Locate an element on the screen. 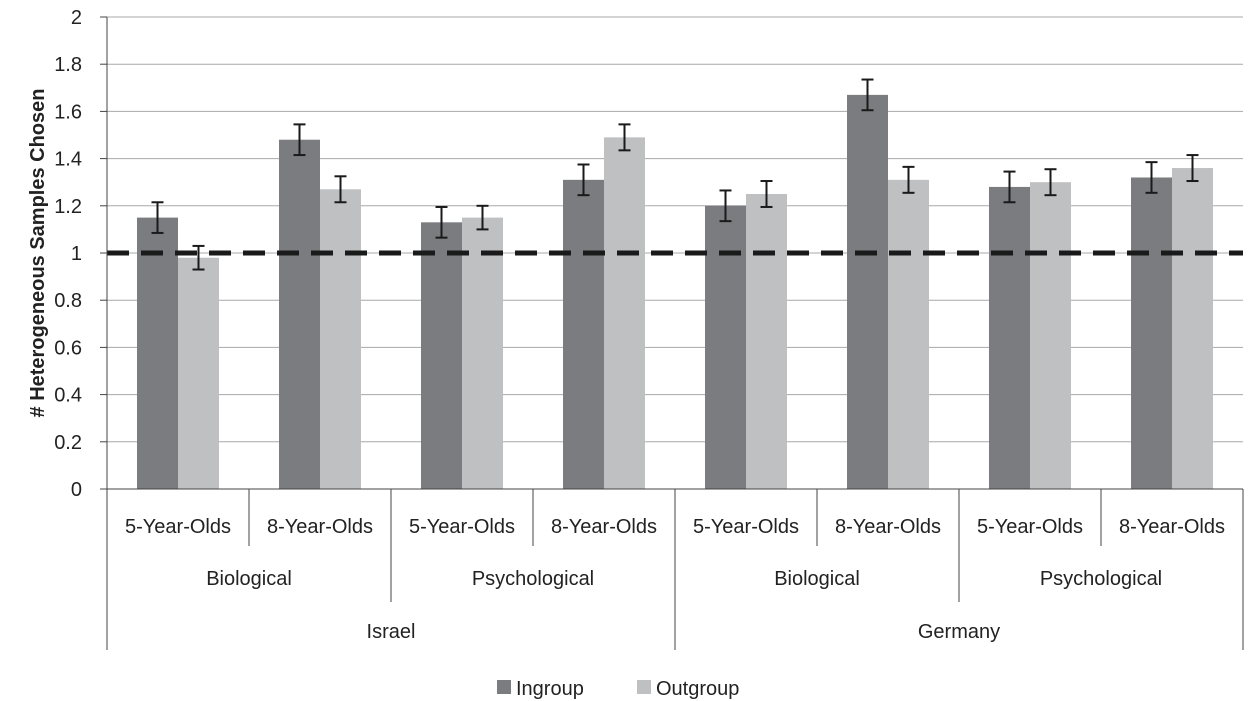  y-axis-title: # Heterogeneous Samples Chosen is located at coordinates (38, 253).